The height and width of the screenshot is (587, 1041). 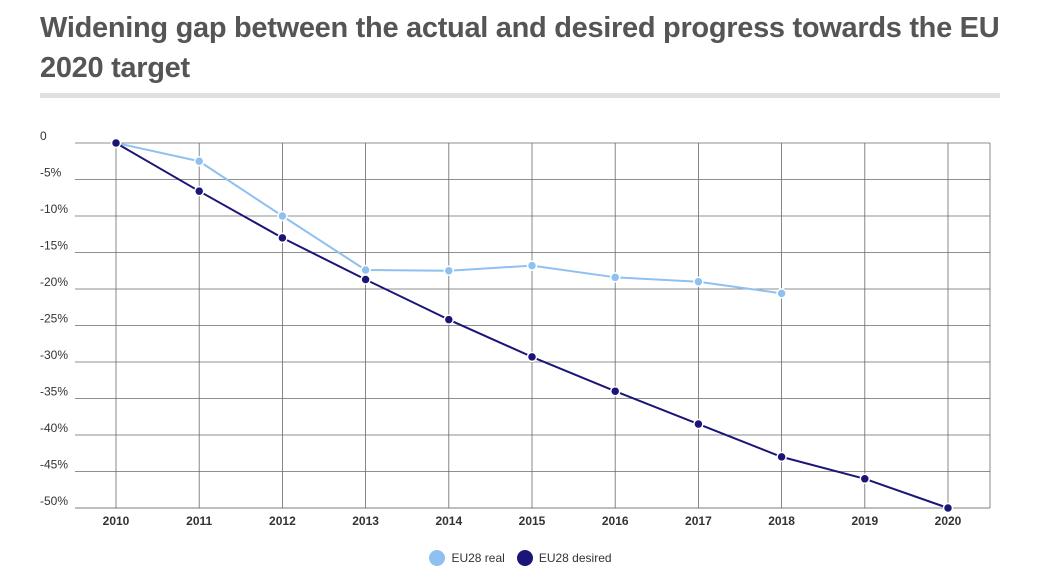 I want to click on x-tick-label: 2016, so click(x=615, y=521).